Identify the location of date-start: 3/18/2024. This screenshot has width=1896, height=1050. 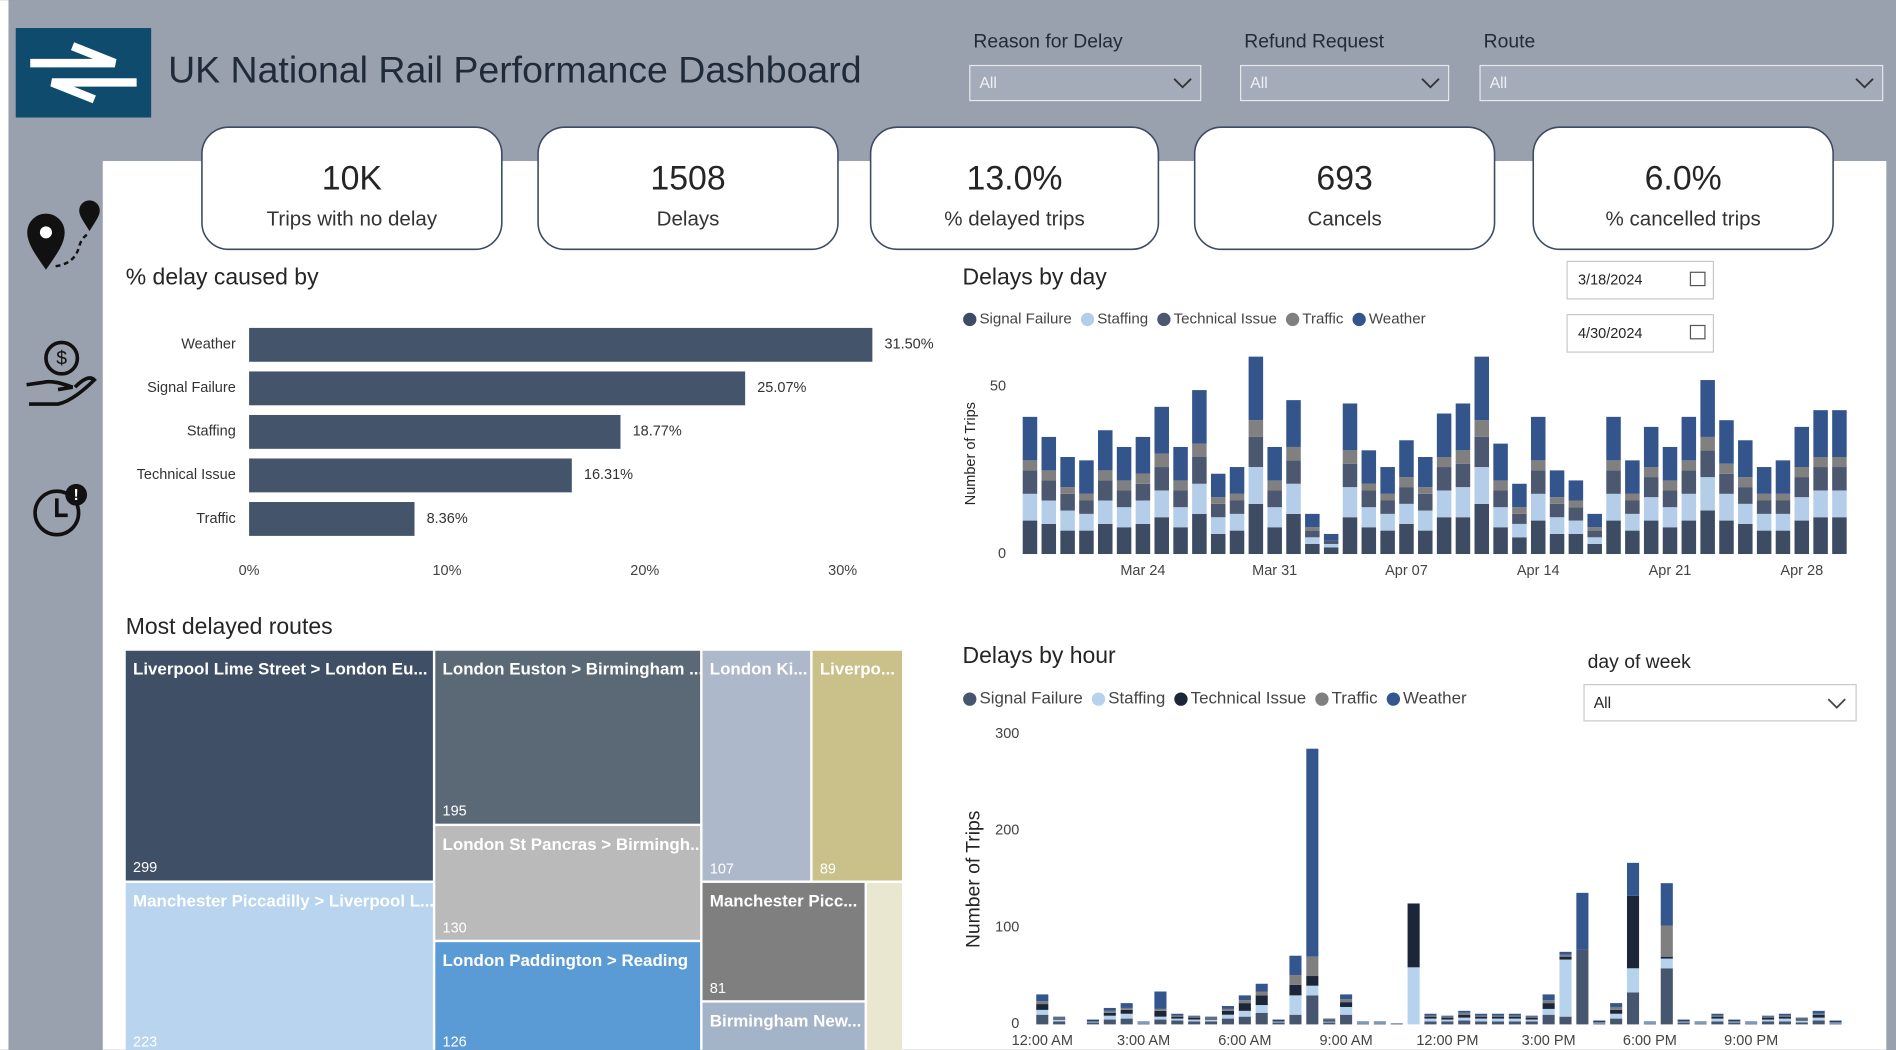
(1640, 280).